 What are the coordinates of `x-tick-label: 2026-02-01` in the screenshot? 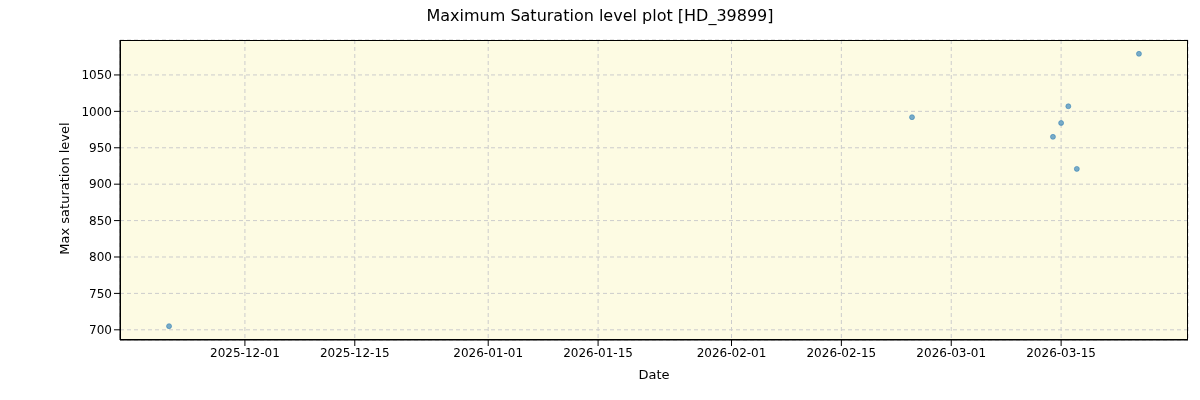 It's located at (731, 352).